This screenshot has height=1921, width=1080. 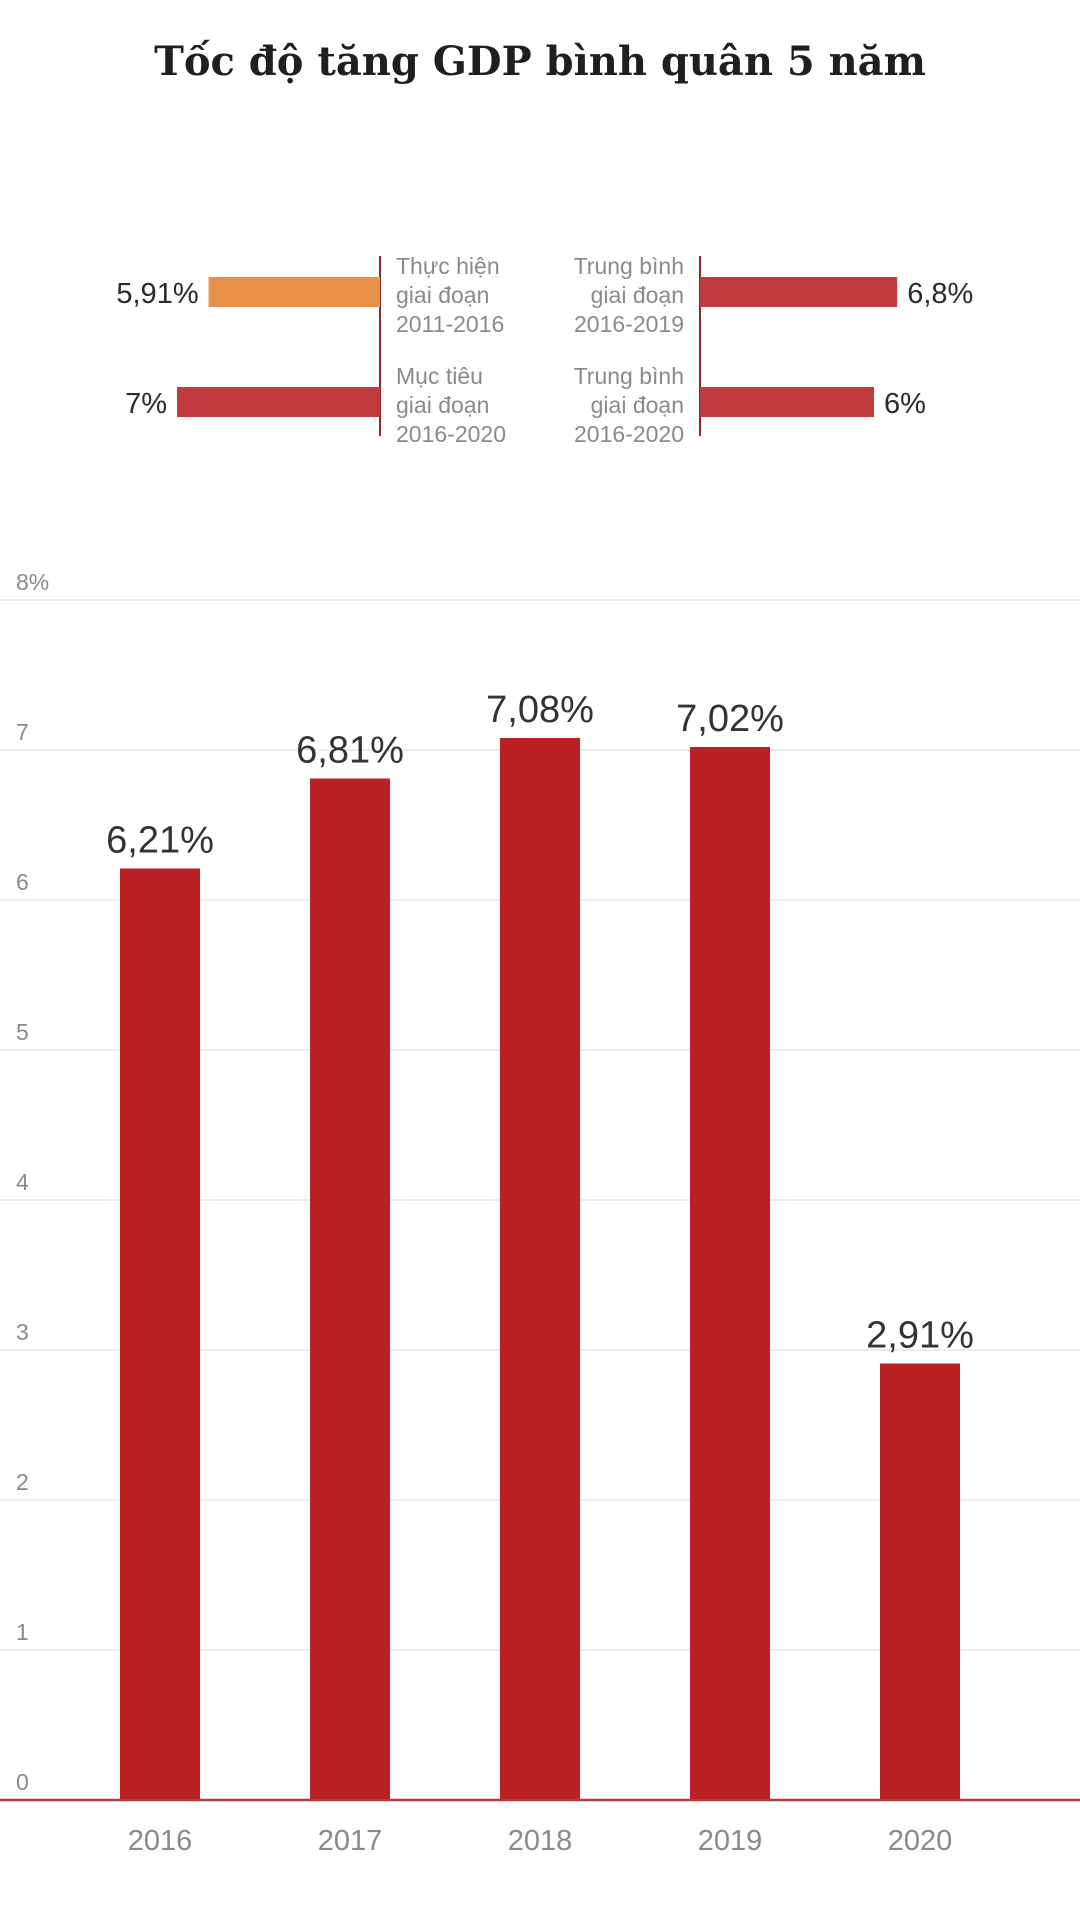 I want to click on y-tick-label: 3, so click(x=22, y=1332).